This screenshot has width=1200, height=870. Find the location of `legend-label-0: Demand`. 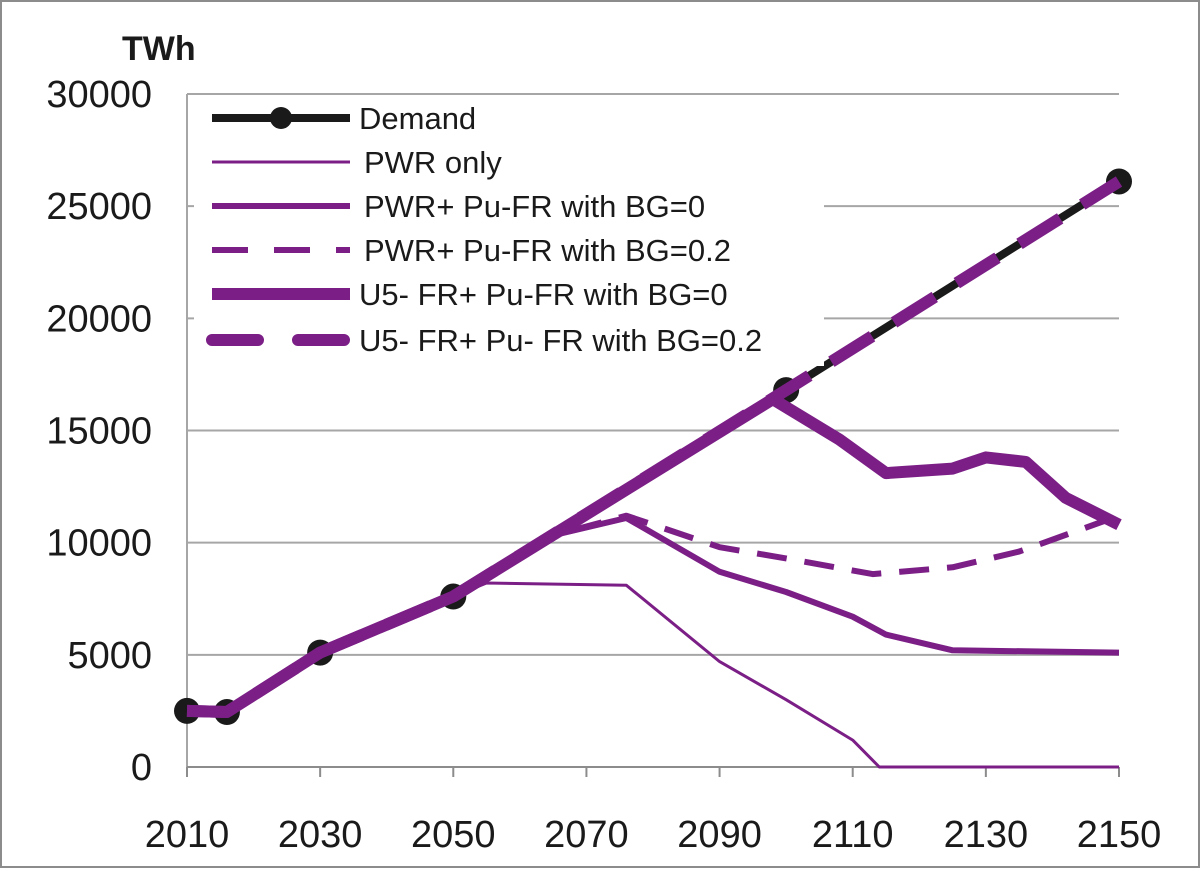

legend-label-0: Demand is located at coordinates (417, 118).